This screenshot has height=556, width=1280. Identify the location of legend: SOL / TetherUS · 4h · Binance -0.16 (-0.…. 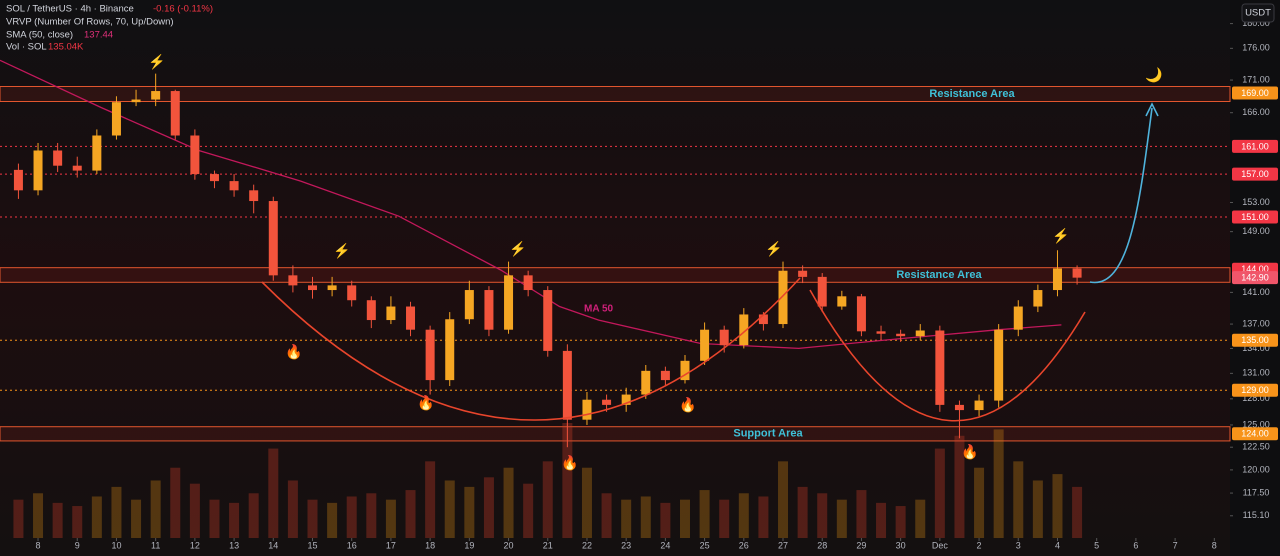
(109, 28).